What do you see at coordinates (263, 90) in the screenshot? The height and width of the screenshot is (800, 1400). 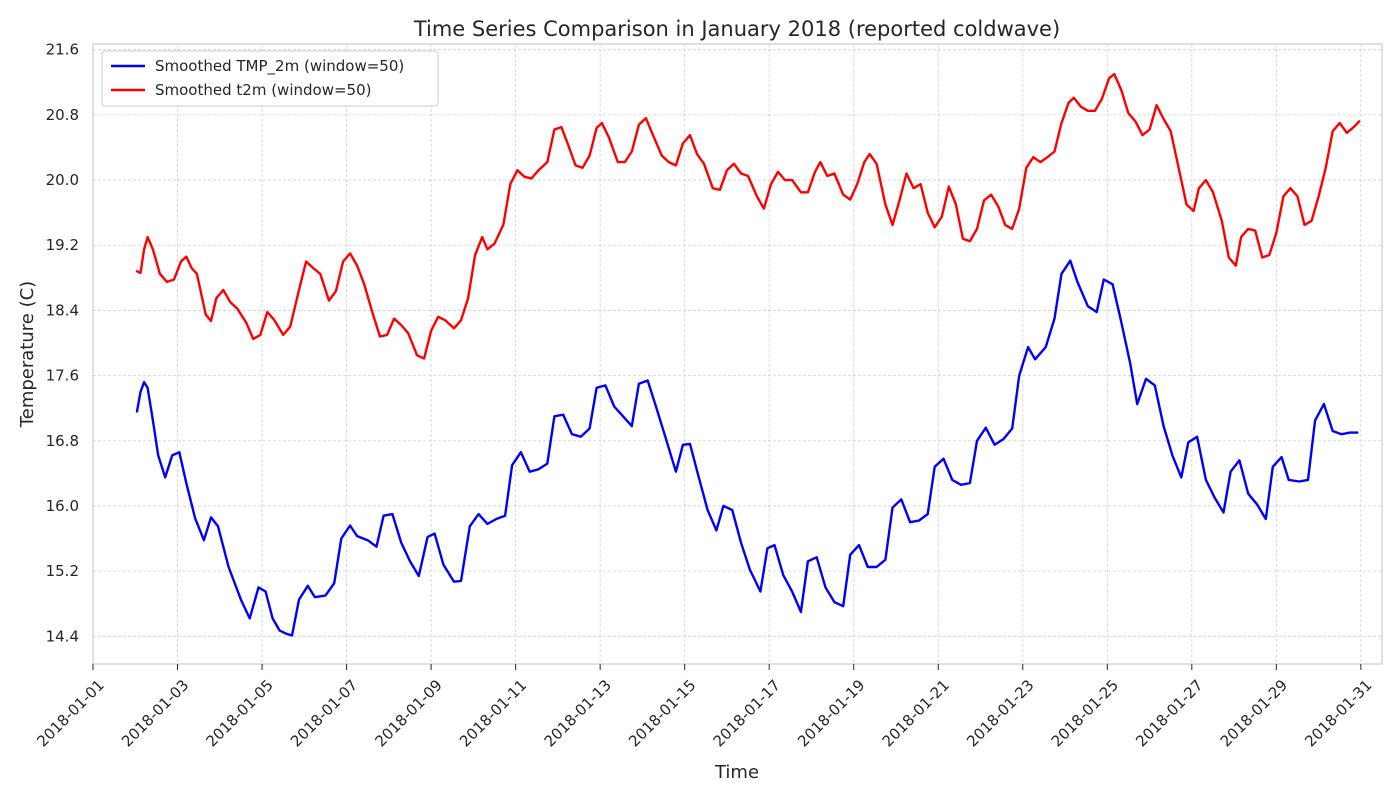 I see `legend-label-2: Smoothed t2m (window=50)` at bounding box center [263, 90].